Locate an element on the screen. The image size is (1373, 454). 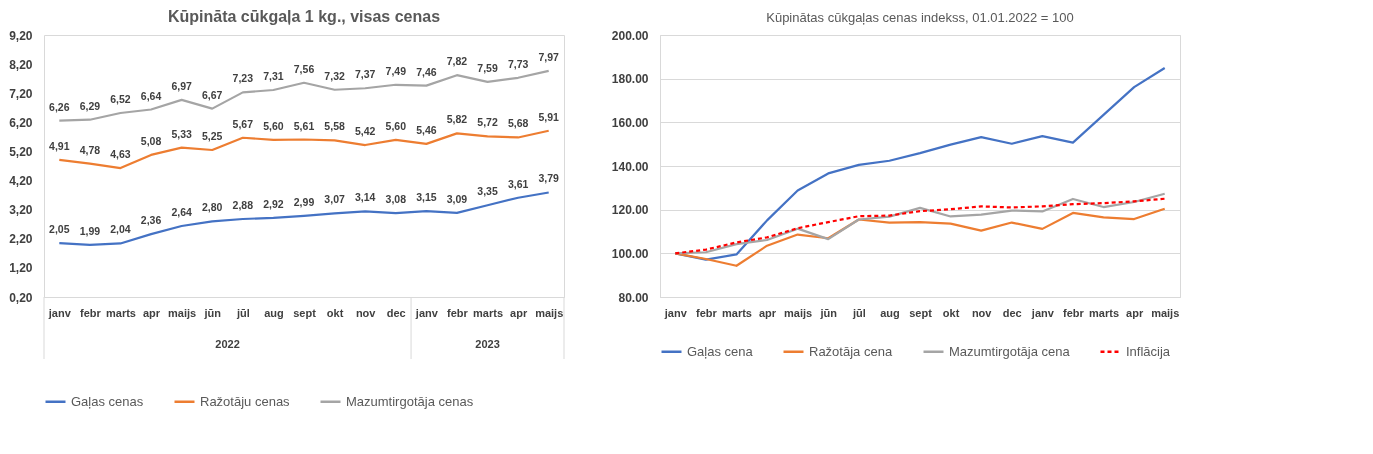
y-tick-label: 100.00 is located at coordinates (630, 253).